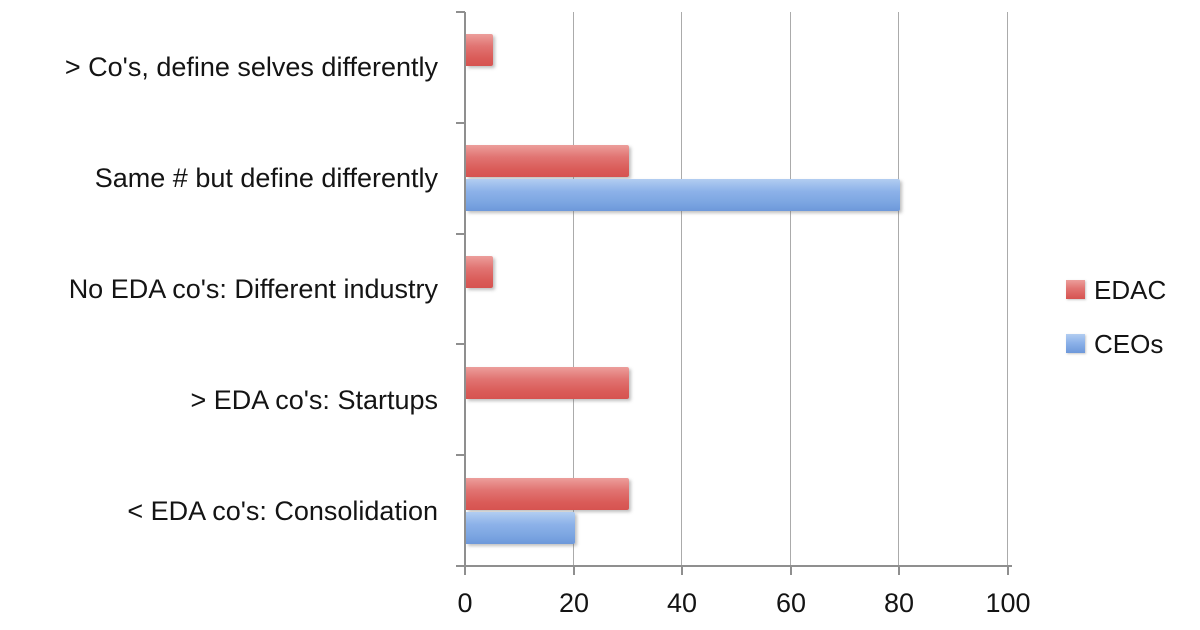 The height and width of the screenshot is (630, 1200). What do you see at coordinates (1130, 290) in the screenshot?
I see `legend-label-edac: EDAC` at bounding box center [1130, 290].